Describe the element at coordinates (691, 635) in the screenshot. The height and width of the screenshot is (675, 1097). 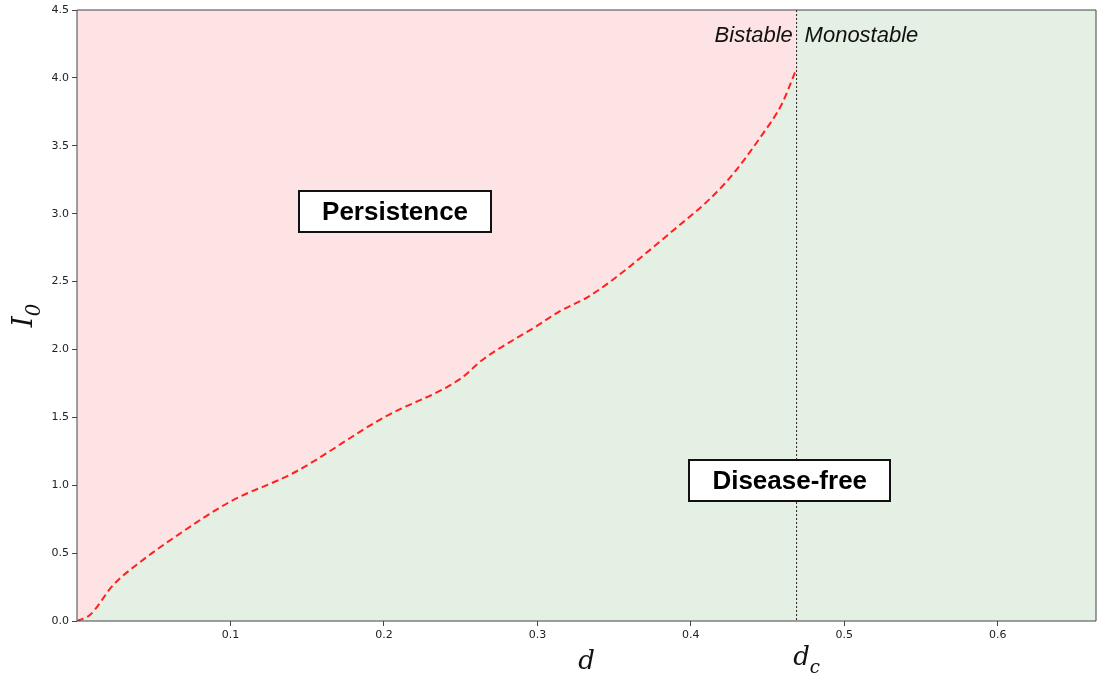
I see `x-tick-label: 0.4` at that location.